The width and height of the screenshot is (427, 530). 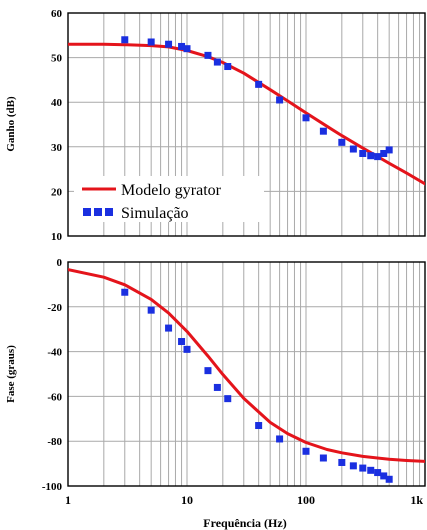 I want to click on legend-label-model: Modelo gyrator, so click(x=171, y=190).